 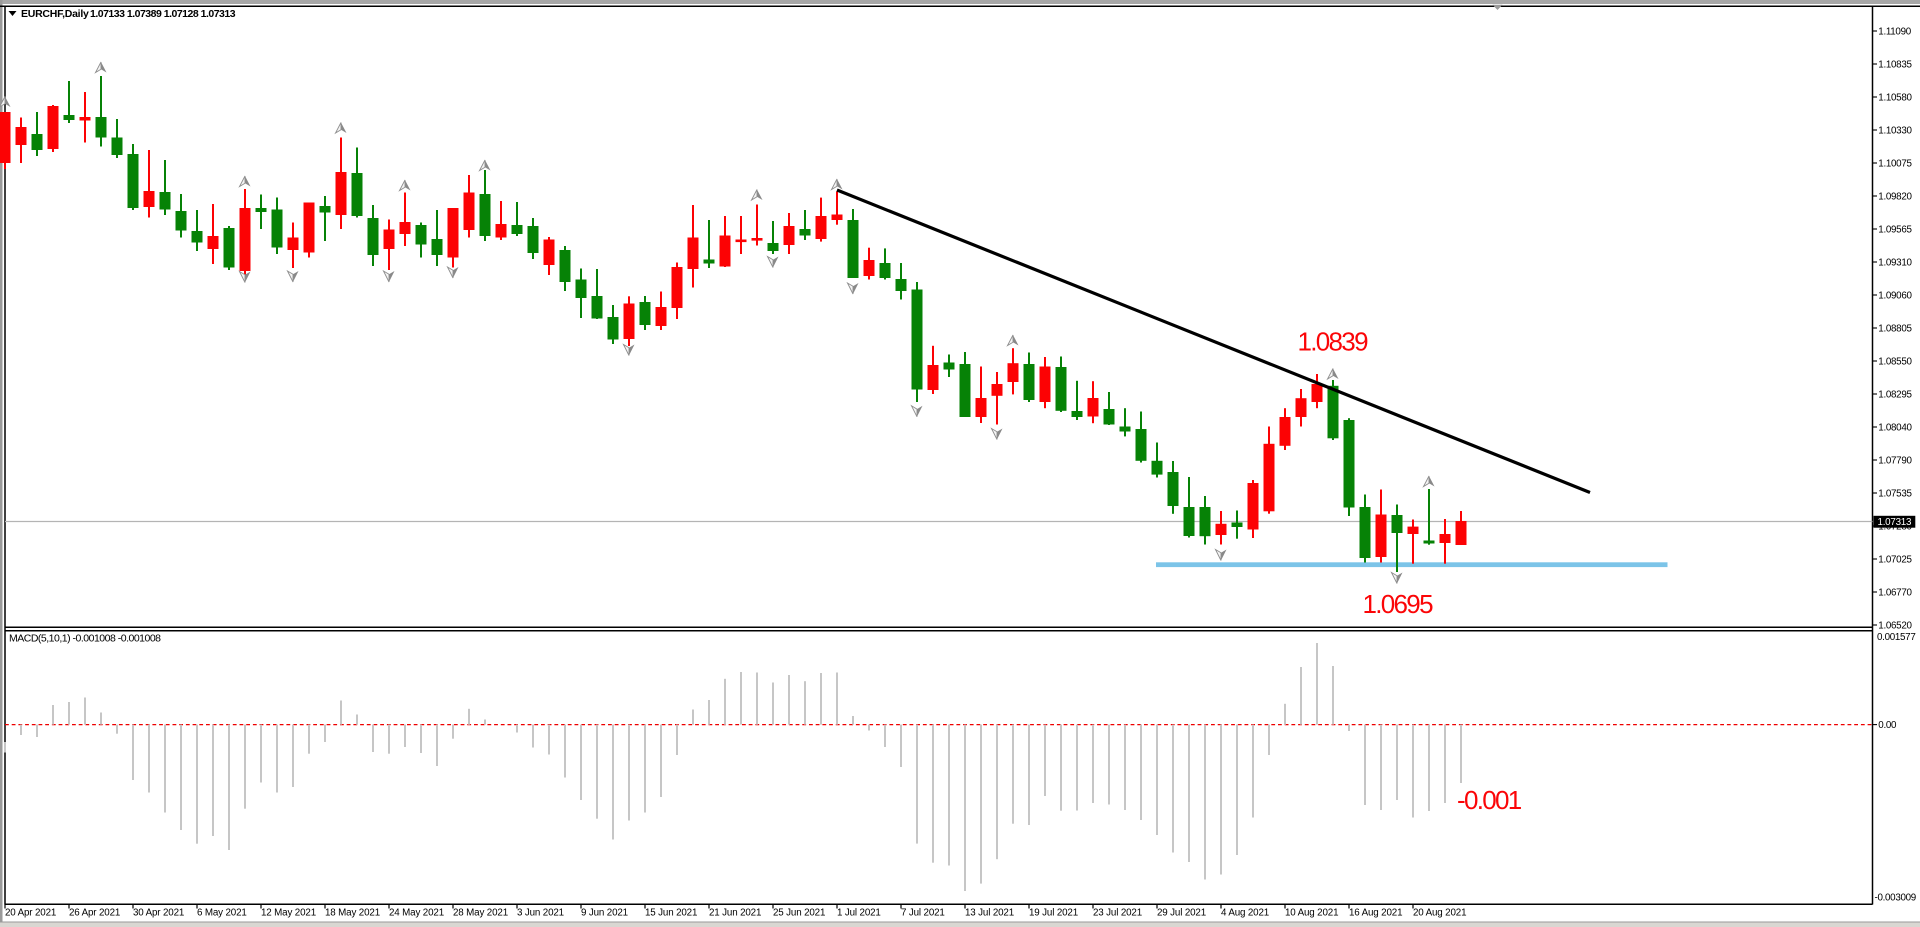 What do you see at coordinates (1181, 913) in the screenshot?
I see `svg-text: 29 Jul 2021` at bounding box center [1181, 913].